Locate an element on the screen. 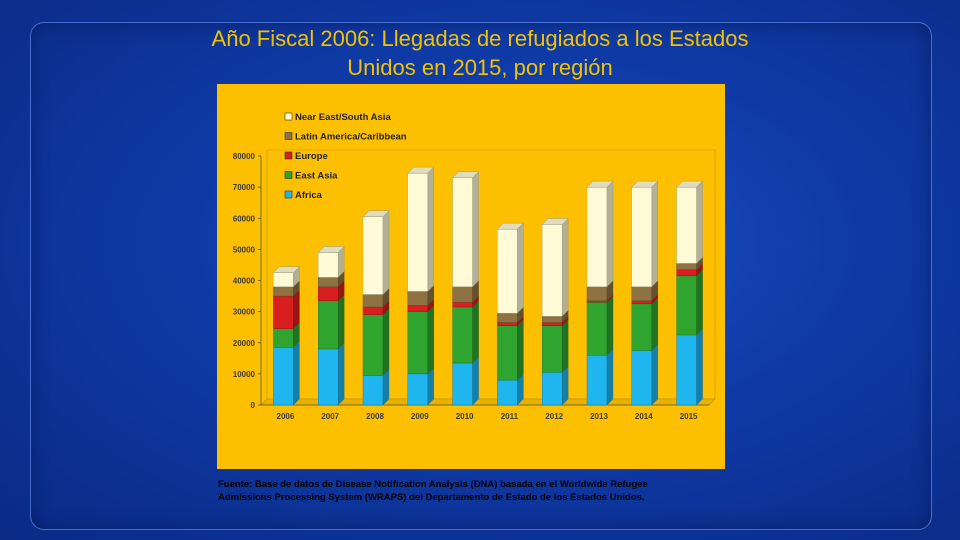 The image size is (960, 540). x-tick-label: 2014 is located at coordinates (644, 416).